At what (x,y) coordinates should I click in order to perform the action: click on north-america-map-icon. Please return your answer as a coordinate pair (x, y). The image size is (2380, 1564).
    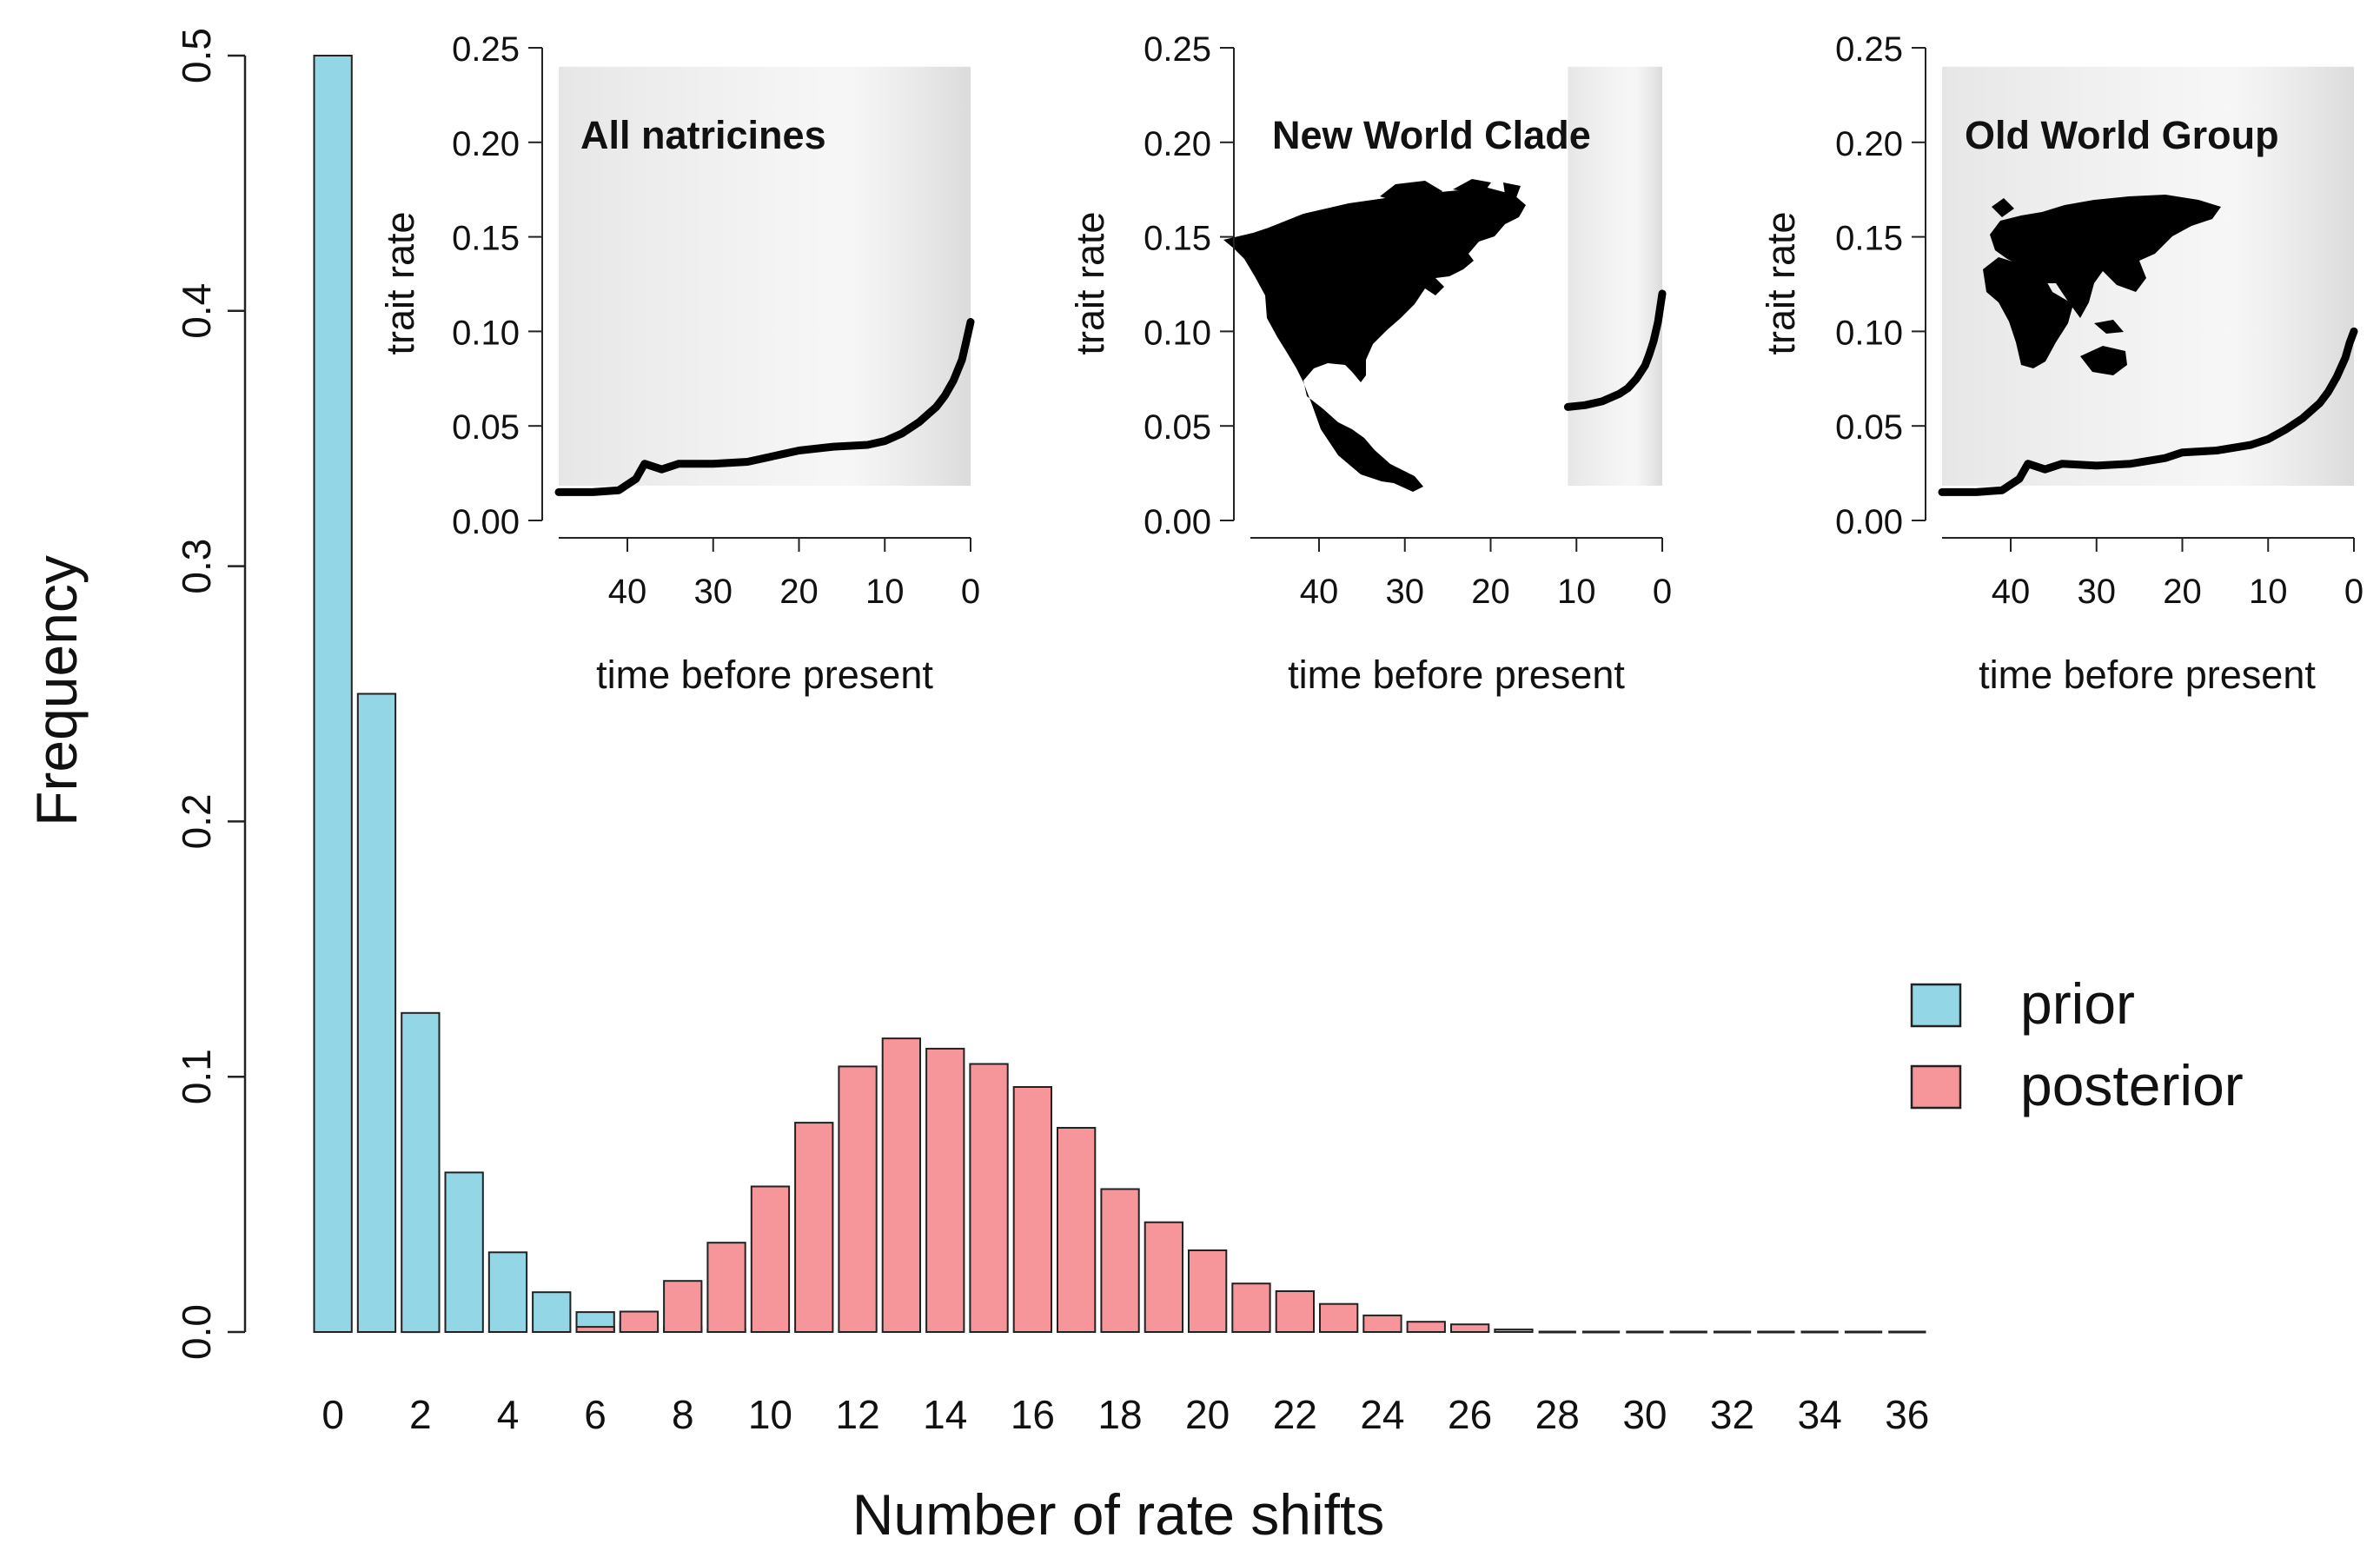
    Looking at the image, I should click on (1374, 335).